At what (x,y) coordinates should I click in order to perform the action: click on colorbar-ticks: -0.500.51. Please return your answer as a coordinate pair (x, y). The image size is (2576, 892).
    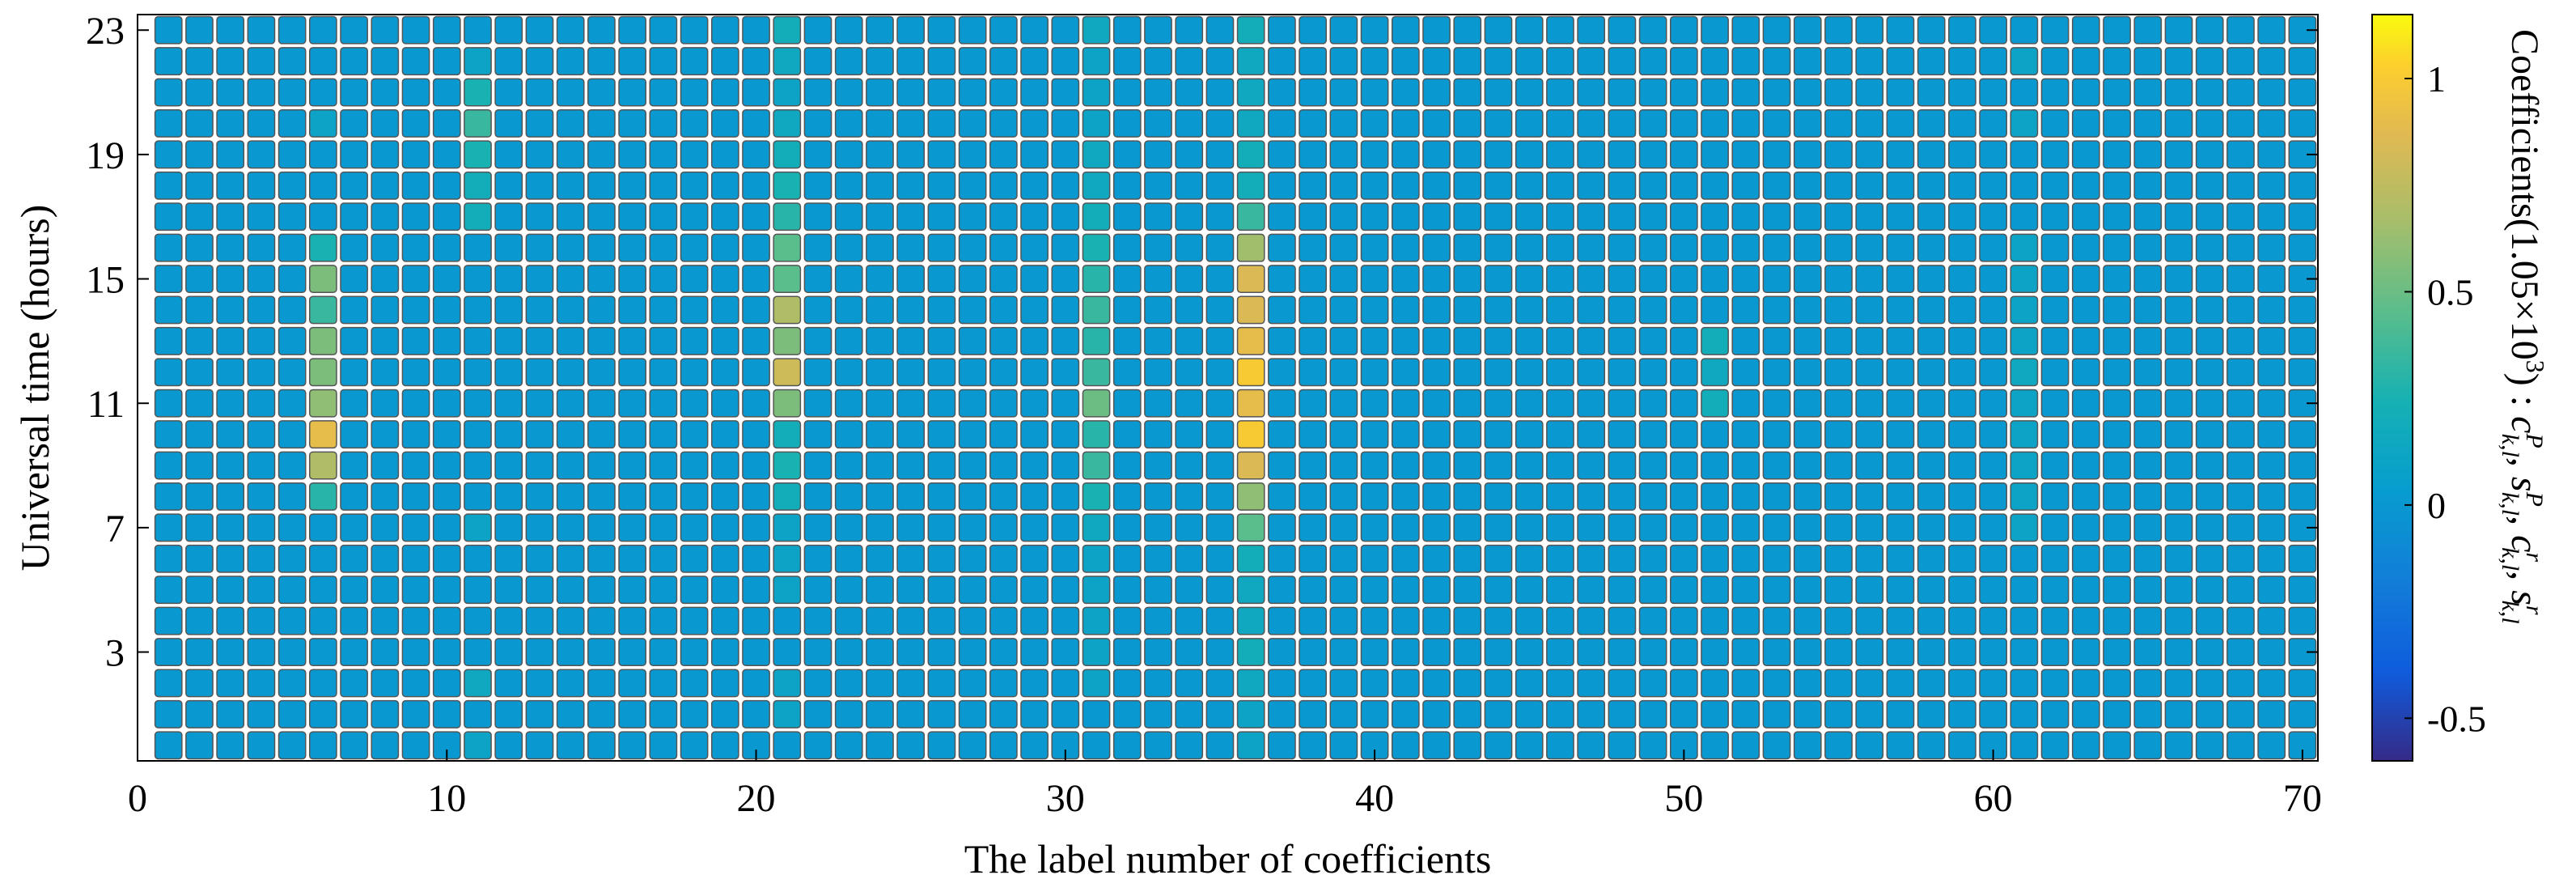
    Looking at the image, I should click on (2445, 398).